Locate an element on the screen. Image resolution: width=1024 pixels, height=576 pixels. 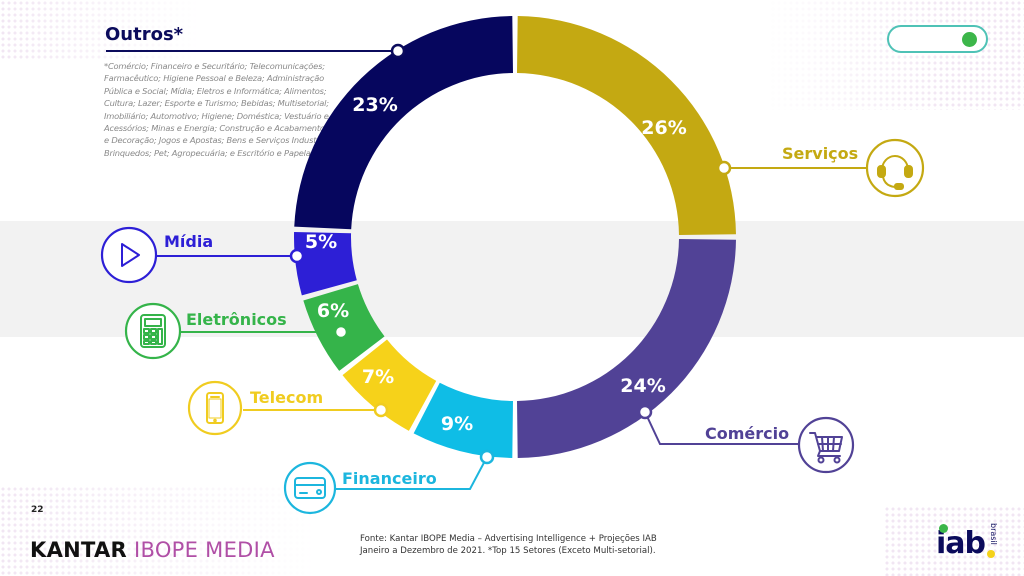
slice-value-label-midia: 5% is located at coordinates (321, 242).